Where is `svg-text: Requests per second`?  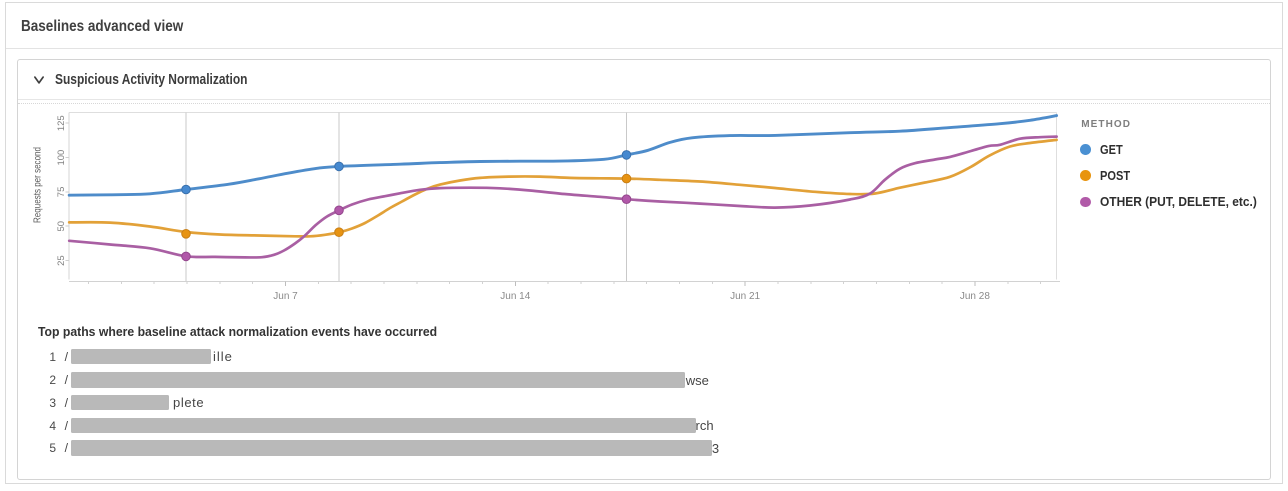
svg-text: Requests per second is located at coordinates (38, 185).